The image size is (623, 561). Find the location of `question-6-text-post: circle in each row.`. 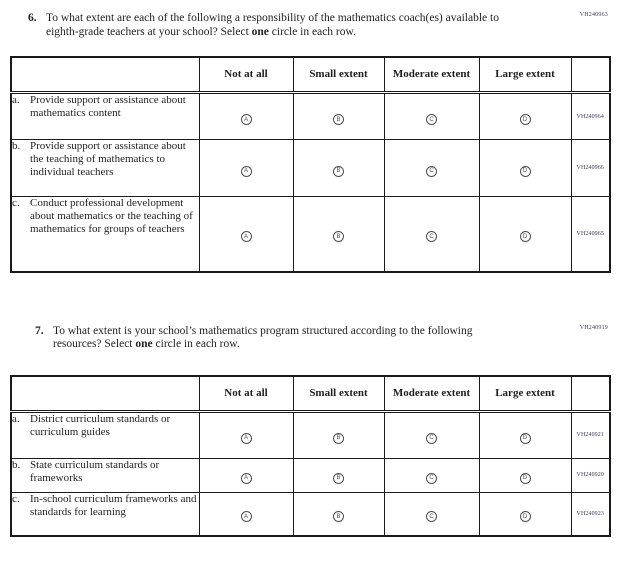

question-6-text-post: circle in each row. is located at coordinates (312, 31).